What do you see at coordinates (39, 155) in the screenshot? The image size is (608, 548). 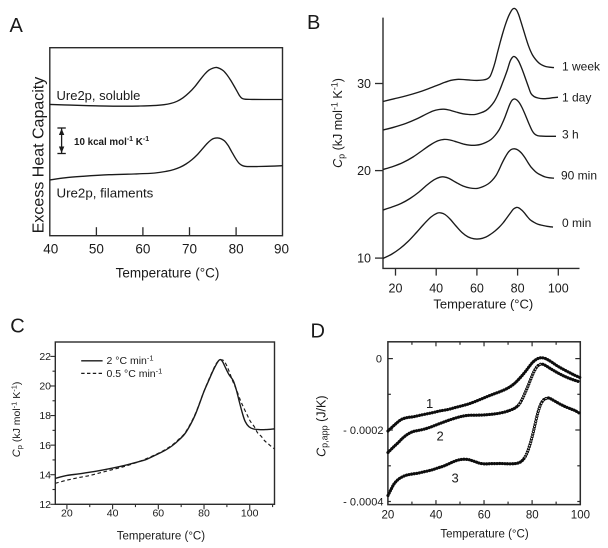 I see `svg-text: Excess Heat Capacity` at bounding box center [39, 155].